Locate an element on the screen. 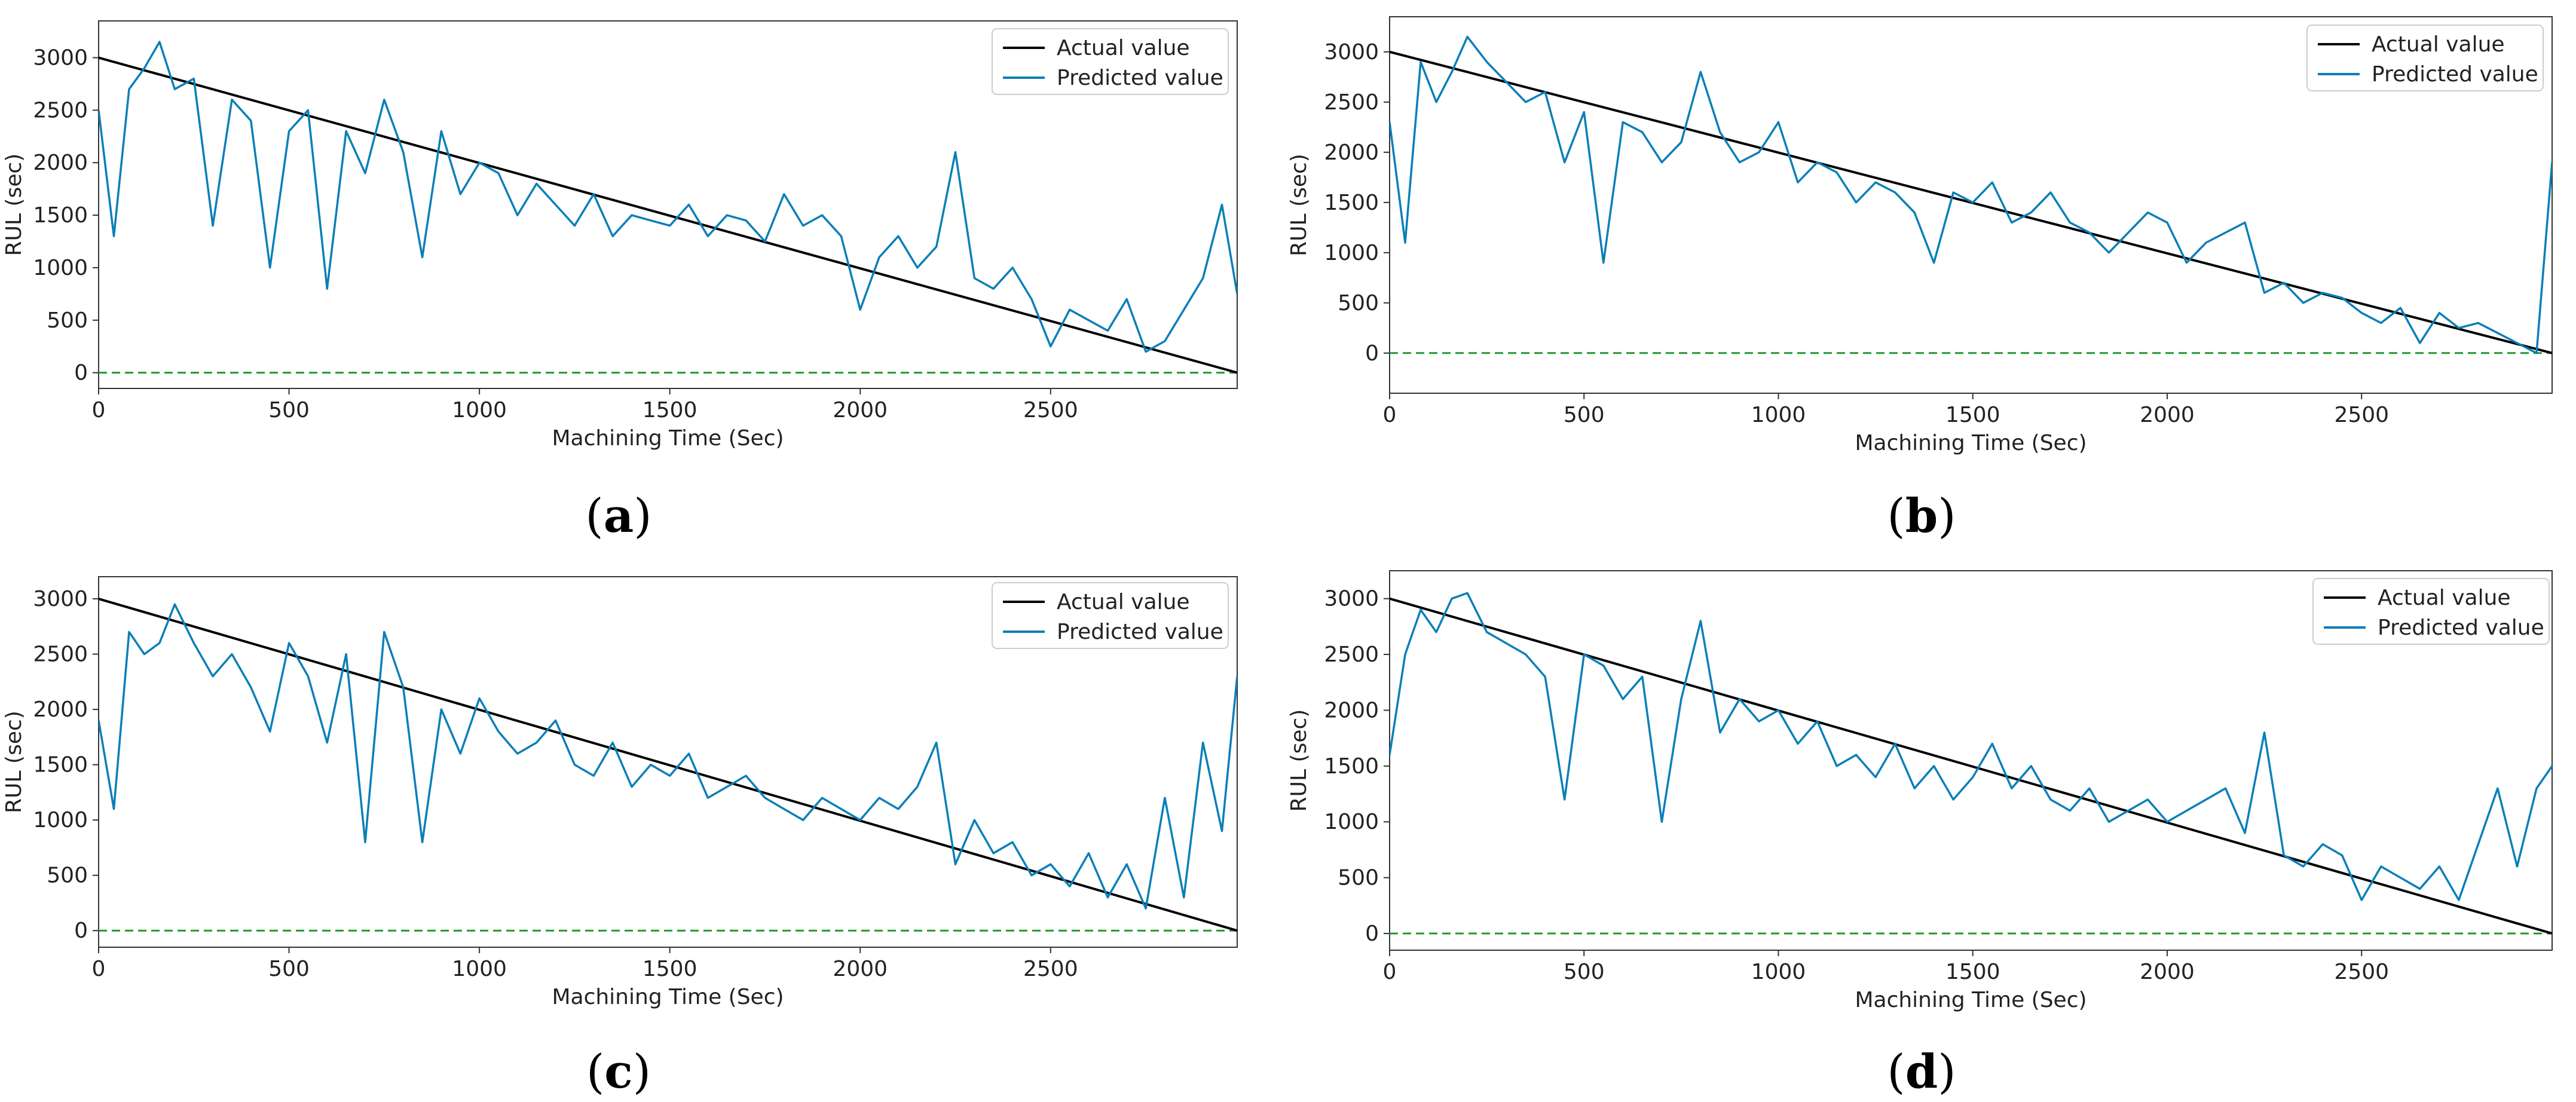  y-axis-label-c: RUL (sec) is located at coordinates (14, 762).